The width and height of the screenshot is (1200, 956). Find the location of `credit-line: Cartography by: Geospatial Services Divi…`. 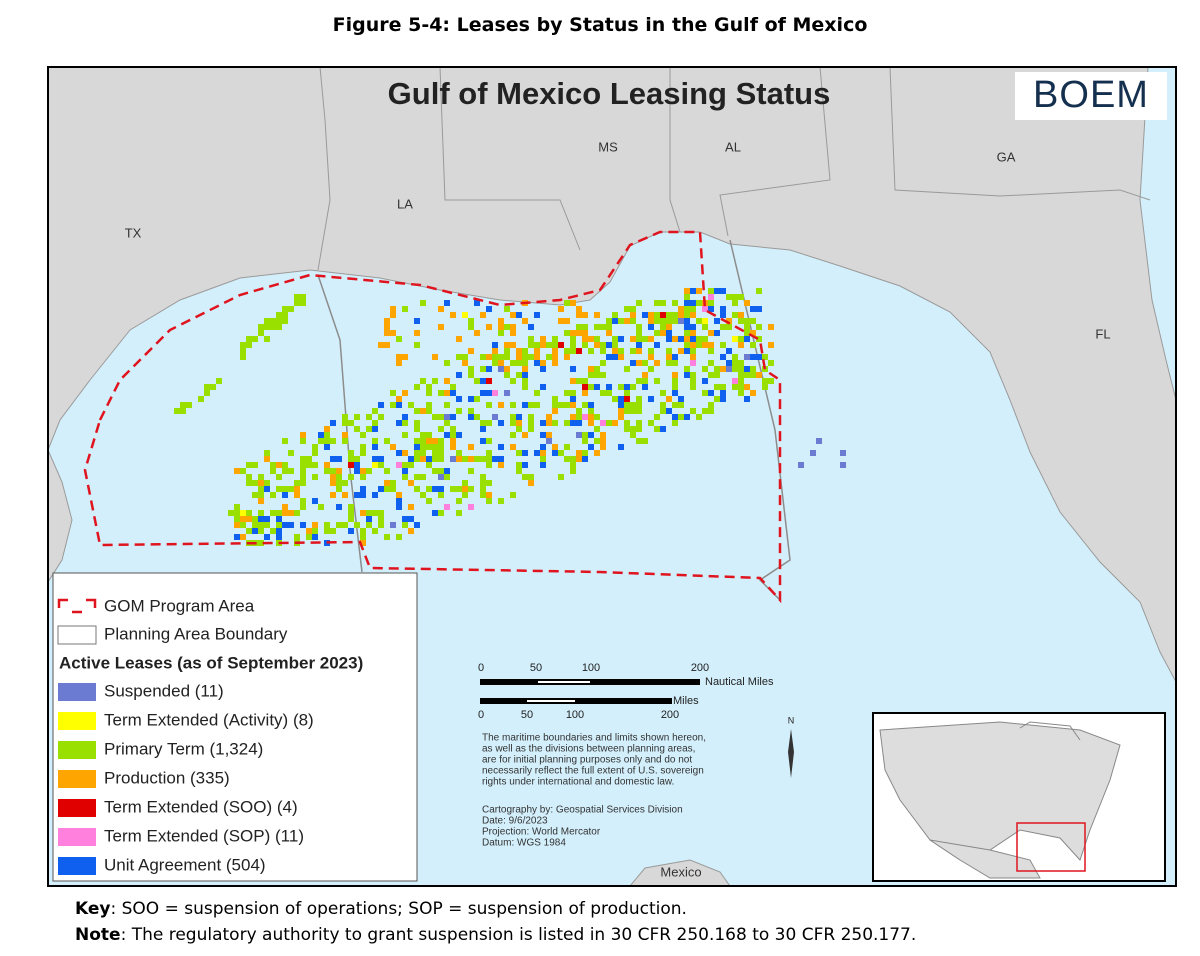

credit-line: Cartography by: Geospatial Services Divi… is located at coordinates (582, 810).